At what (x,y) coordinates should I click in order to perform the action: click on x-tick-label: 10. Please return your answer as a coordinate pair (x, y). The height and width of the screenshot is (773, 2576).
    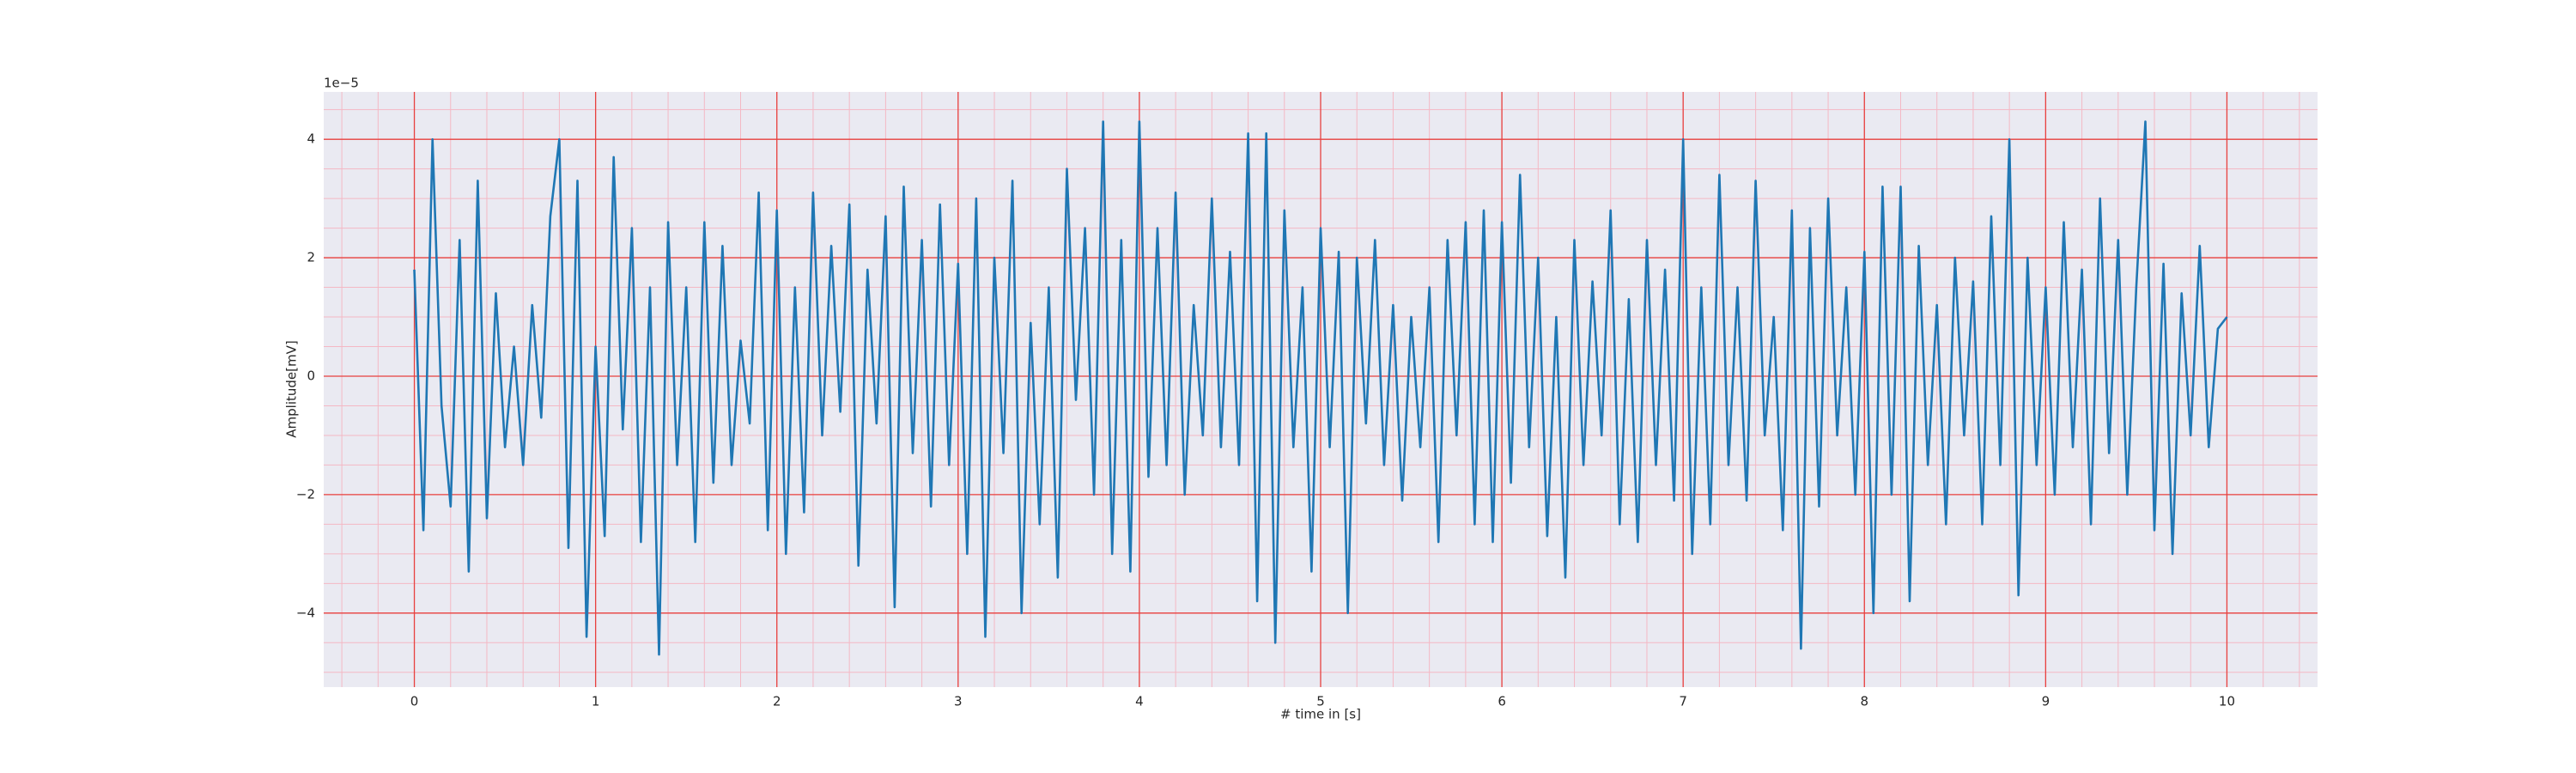
    Looking at the image, I should click on (2227, 701).